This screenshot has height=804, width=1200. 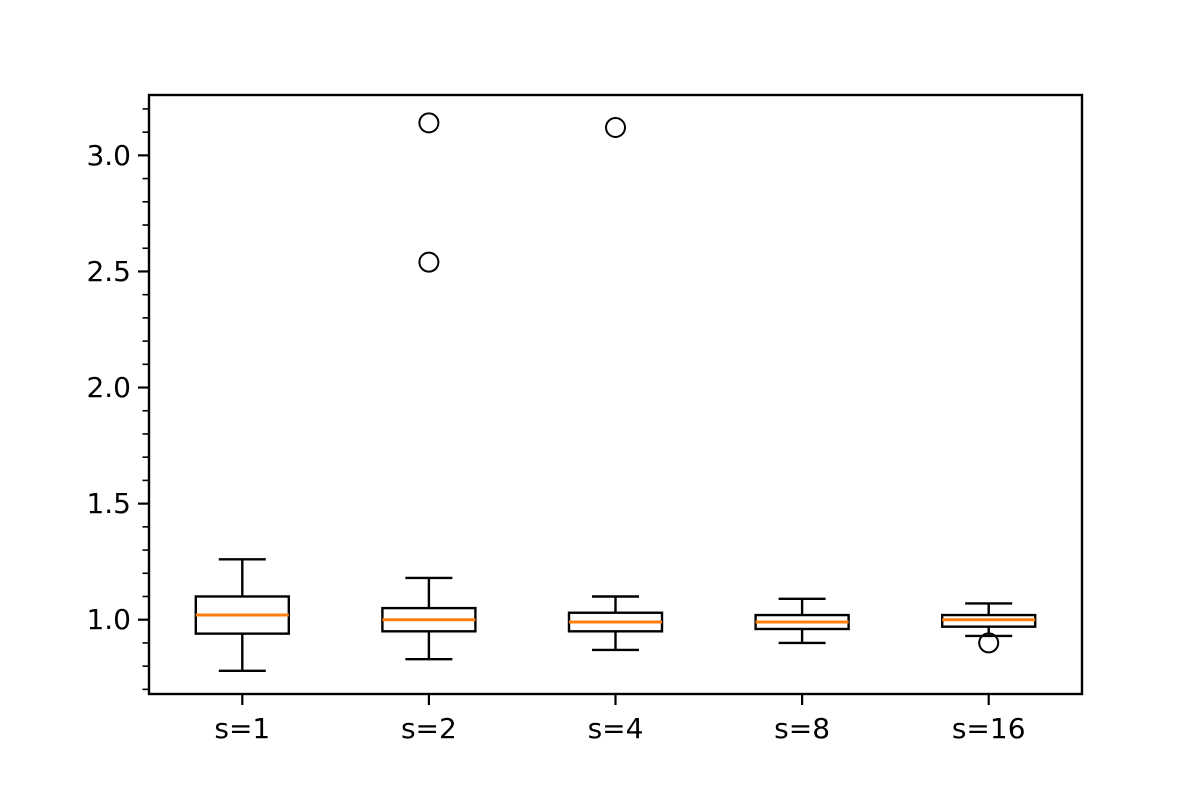 I want to click on x-tick-label: s=2, so click(x=429, y=728).